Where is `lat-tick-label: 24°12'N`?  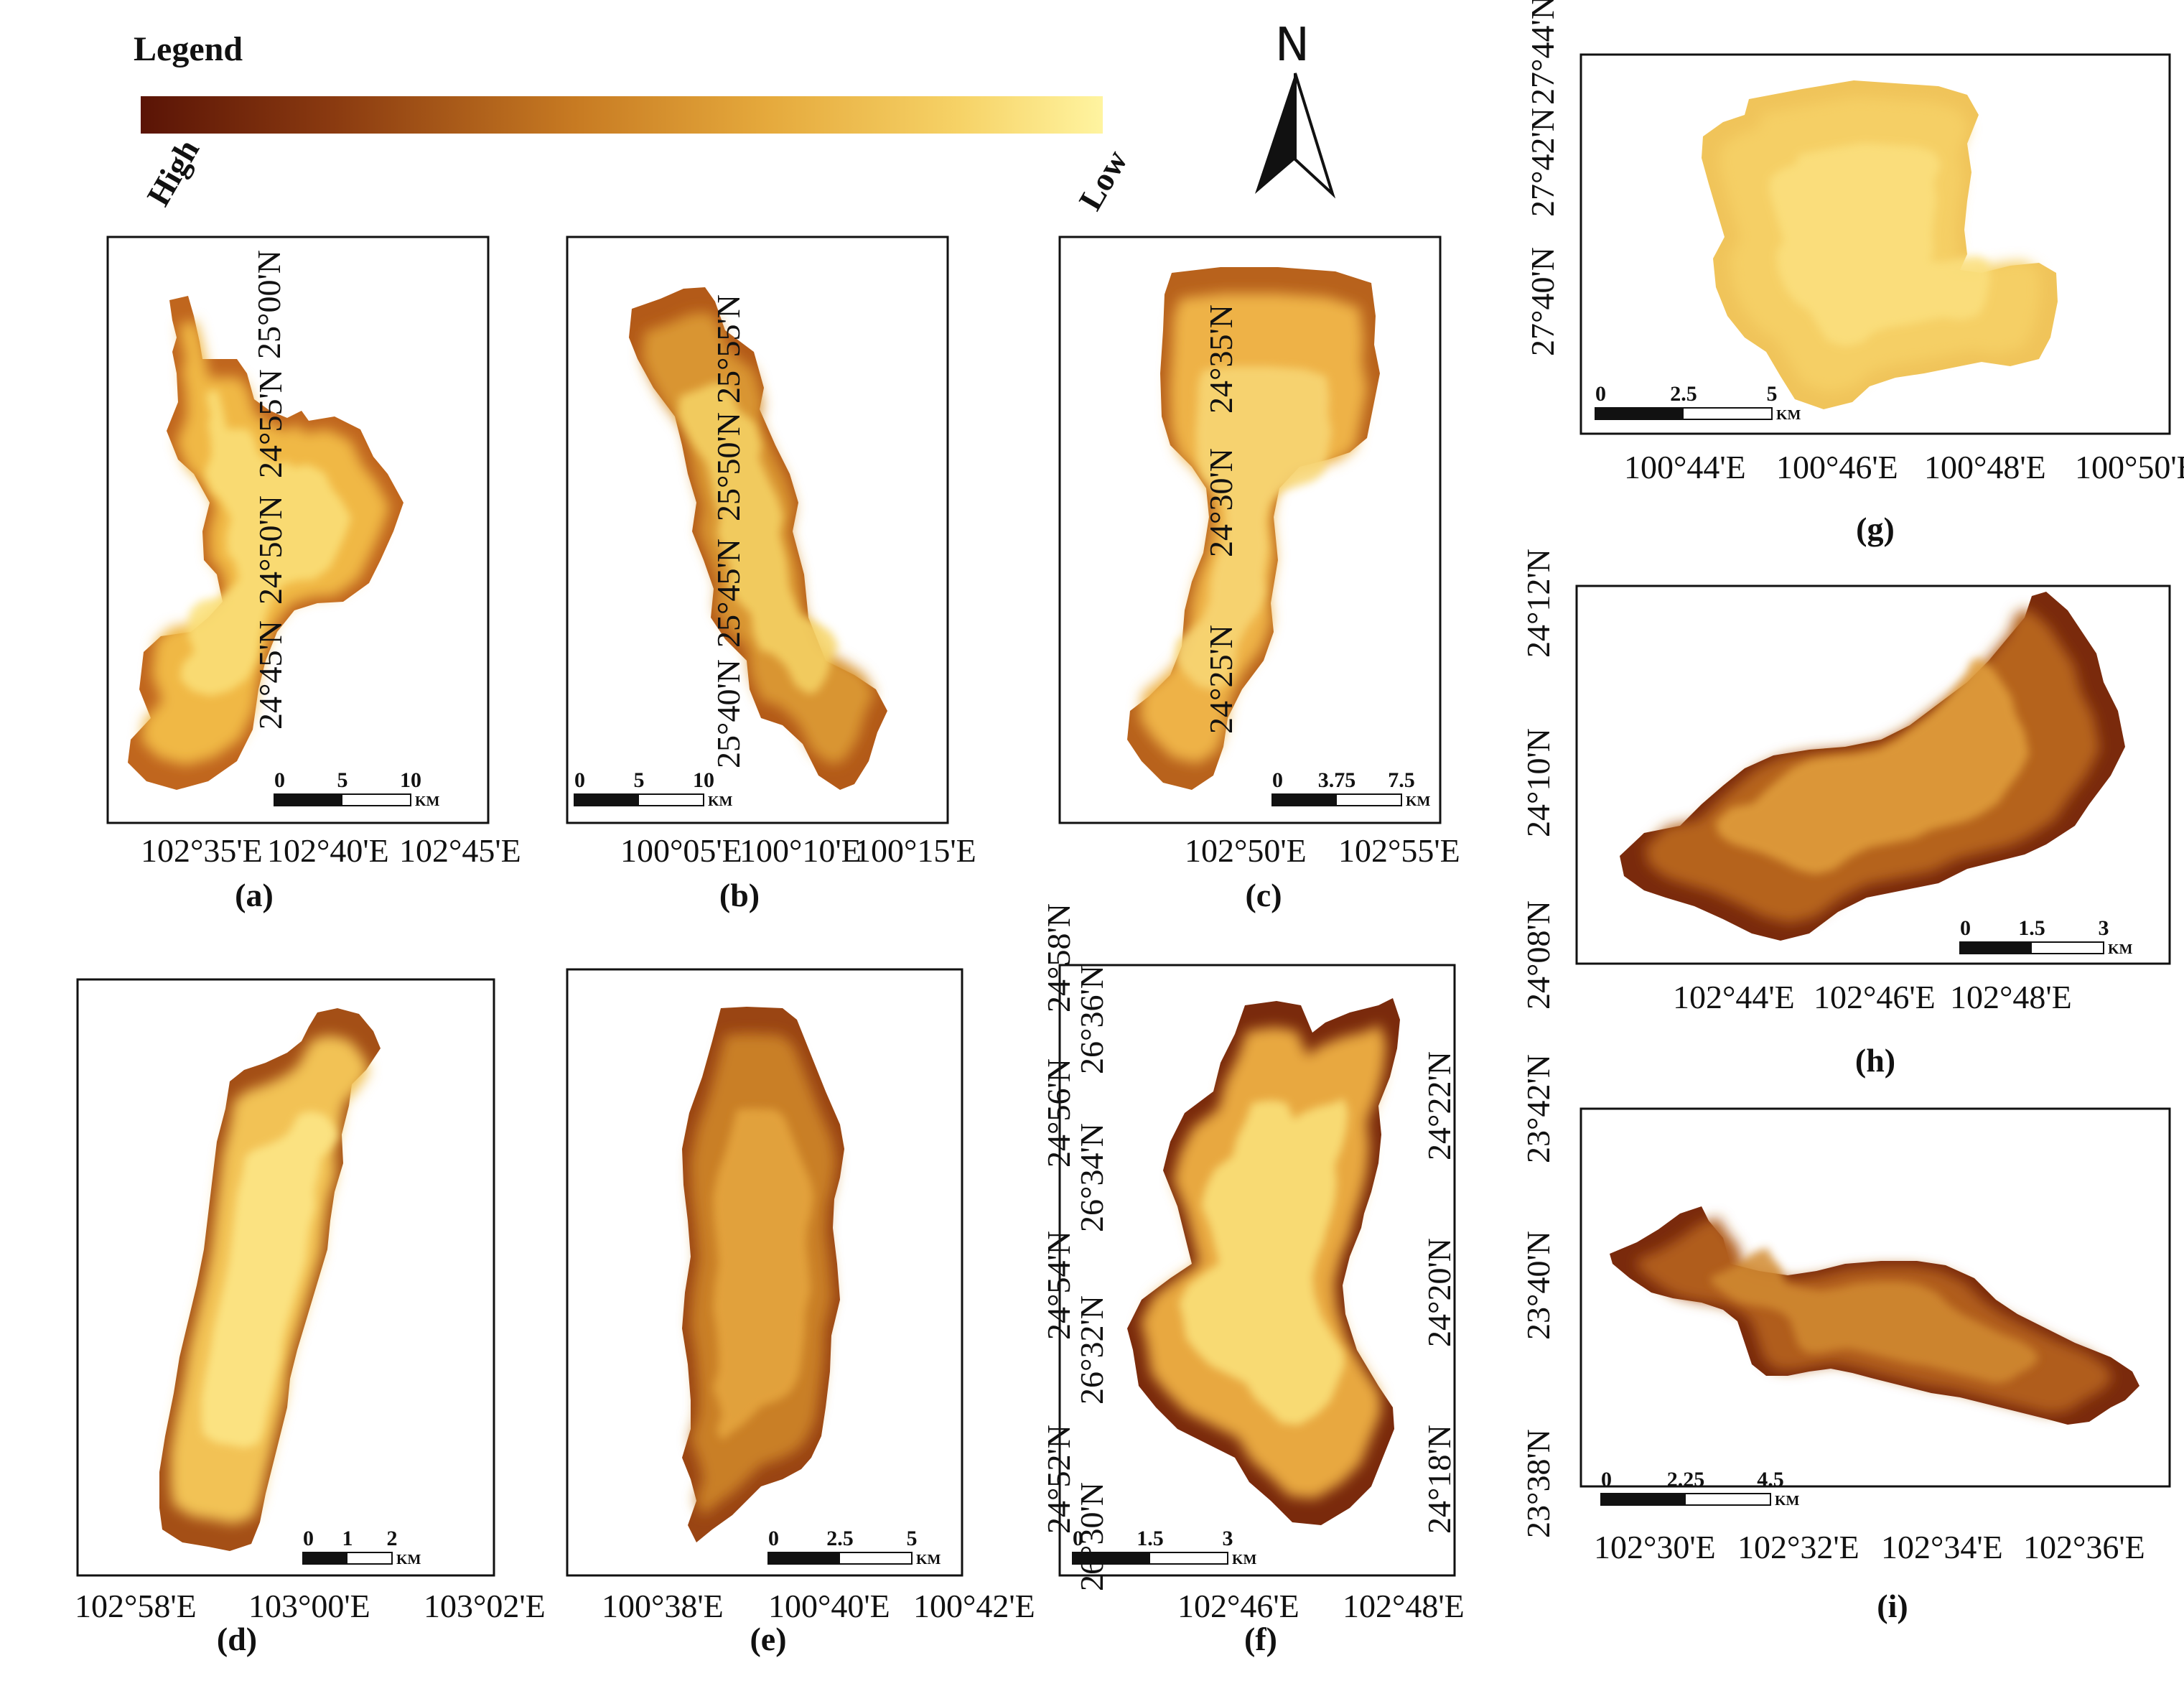 lat-tick-label: 24°12'N is located at coordinates (1538, 603).